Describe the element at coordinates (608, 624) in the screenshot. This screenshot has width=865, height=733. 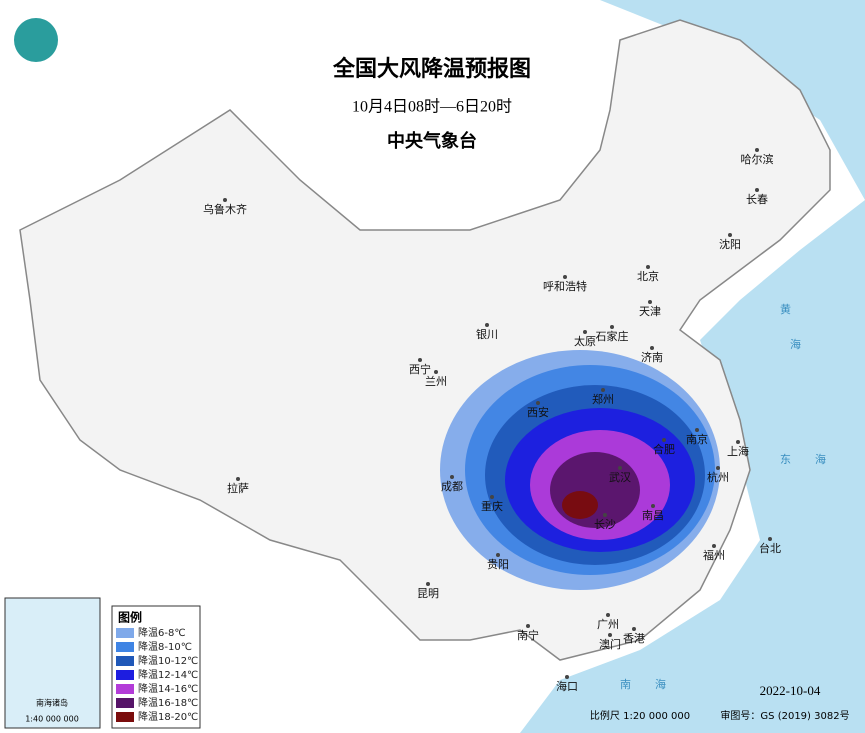
I see `city-label: 广州` at that location.